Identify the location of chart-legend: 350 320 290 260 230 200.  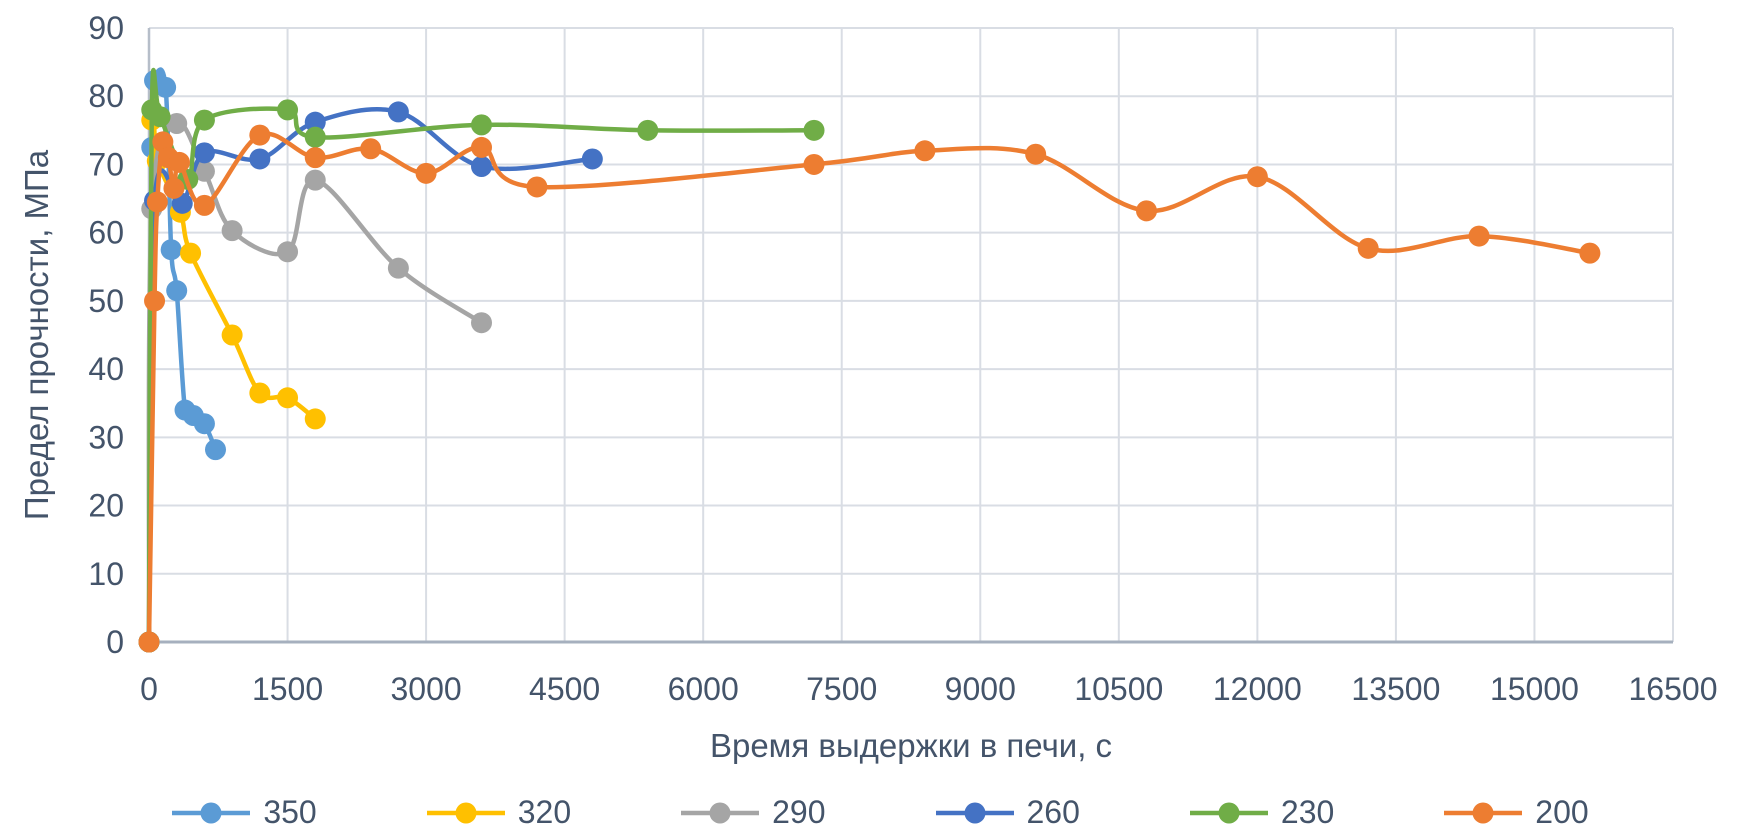
(880, 812).